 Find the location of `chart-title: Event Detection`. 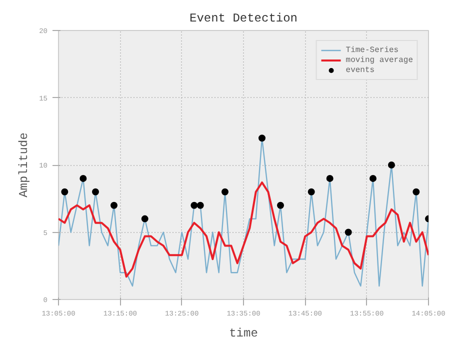

chart-title: Event Detection is located at coordinates (243, 19).